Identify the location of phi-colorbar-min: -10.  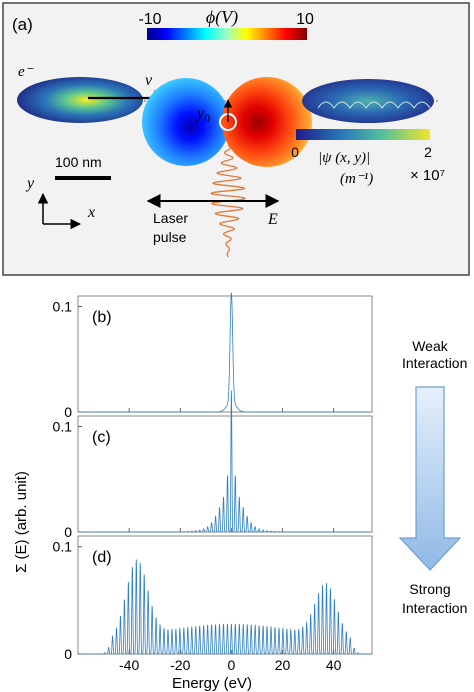
(149, 19).